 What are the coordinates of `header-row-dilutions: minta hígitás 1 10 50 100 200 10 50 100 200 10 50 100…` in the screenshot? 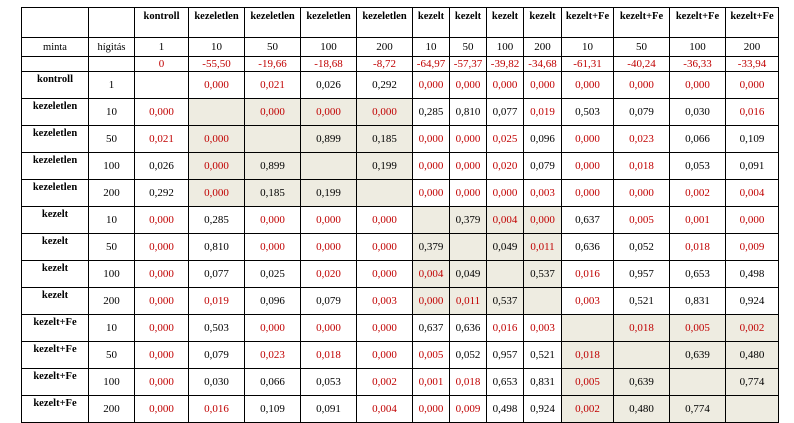 It's located at (400, 47).